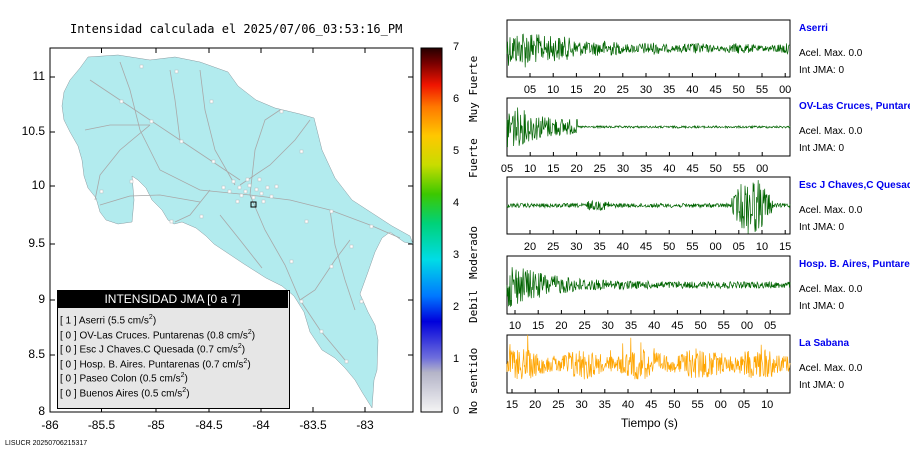  What do you see at coordinates (36, 354) in the screenshot?
I see `map-y-tick: 8.5` at bounding box center [36, 354].